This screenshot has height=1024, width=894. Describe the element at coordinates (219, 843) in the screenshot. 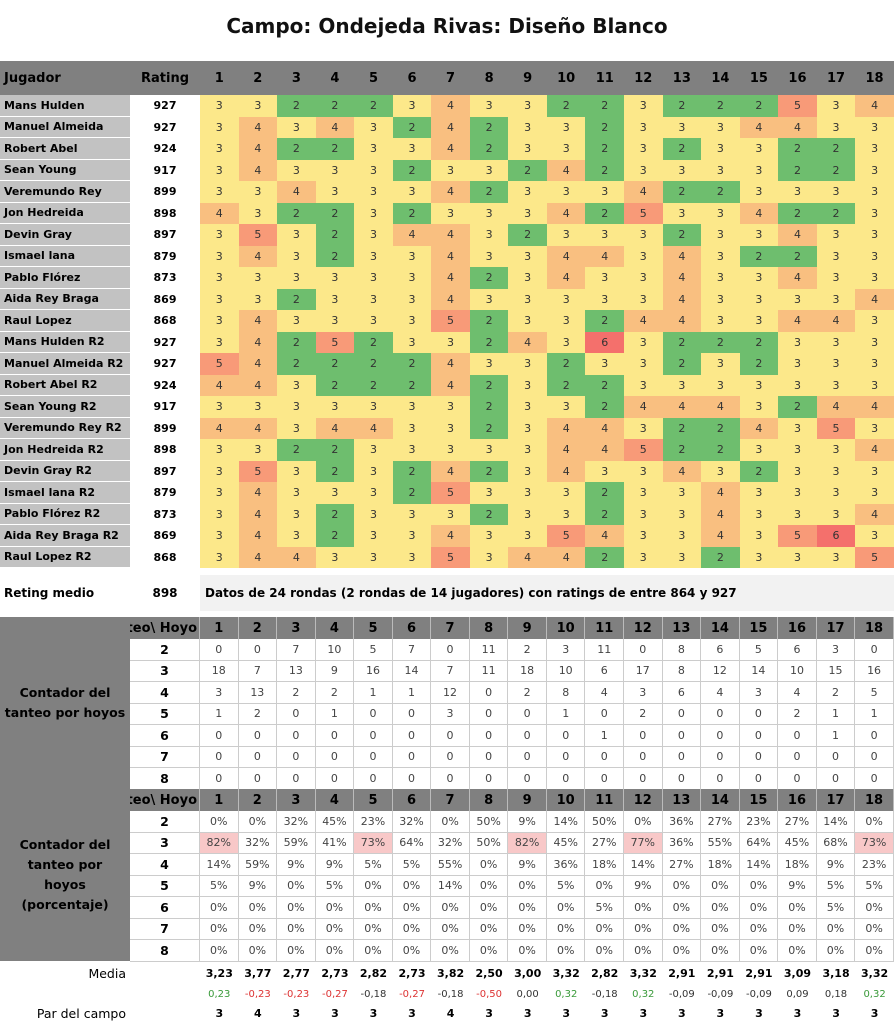

I see `count-cell: 82%` at that location.